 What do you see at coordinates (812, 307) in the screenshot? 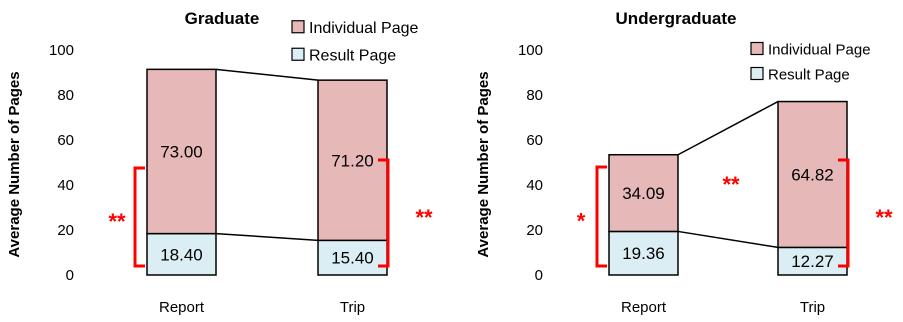
I see `panel2-x-tick-label: Trip` at bounding box center [812, 307].